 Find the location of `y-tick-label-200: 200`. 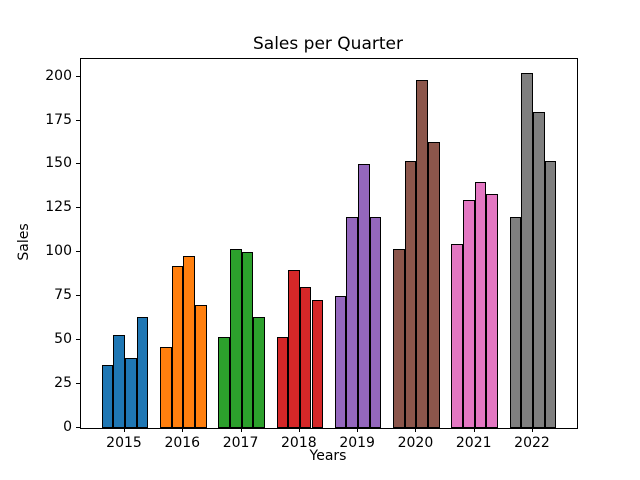

y-tick-label-200: 200 is located at coordinates (58, 75).